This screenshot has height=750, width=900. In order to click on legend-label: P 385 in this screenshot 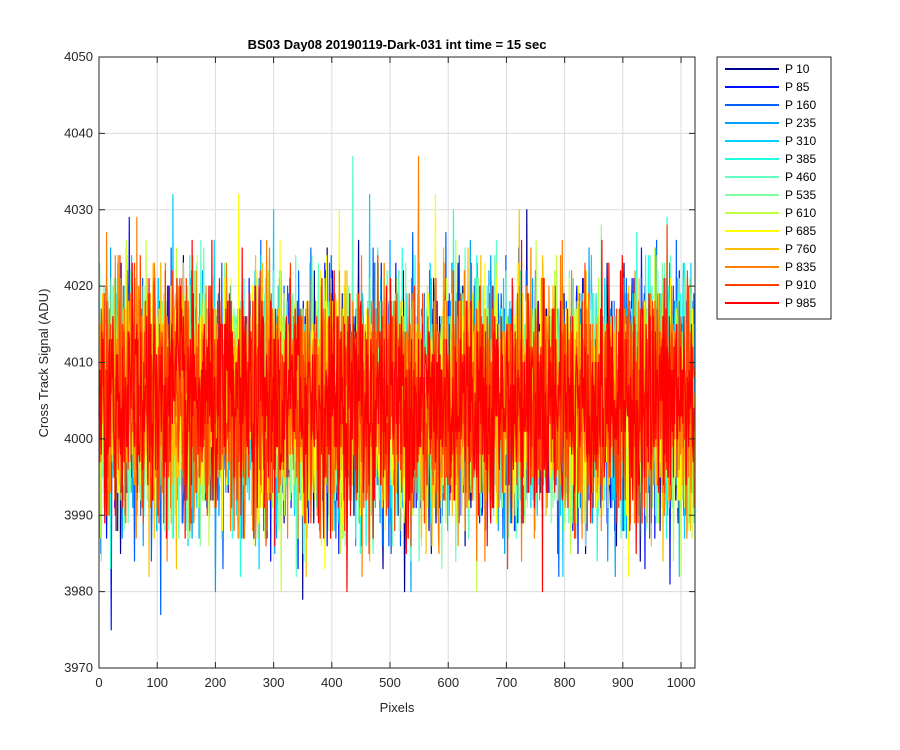, I will do `click(800, 159)`.